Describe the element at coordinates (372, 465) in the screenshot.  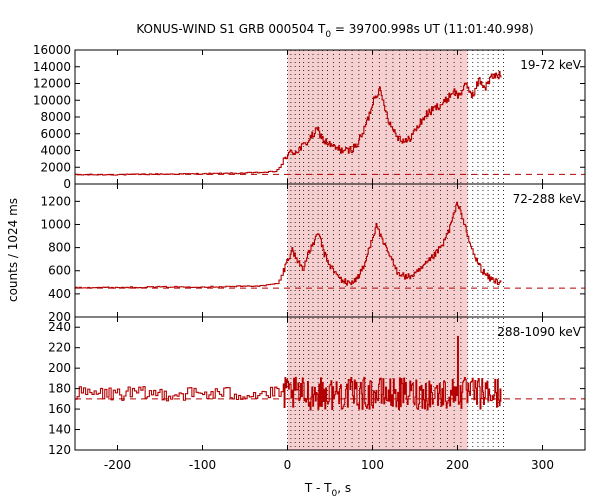
I see `x-tick-label: 100` at that location.